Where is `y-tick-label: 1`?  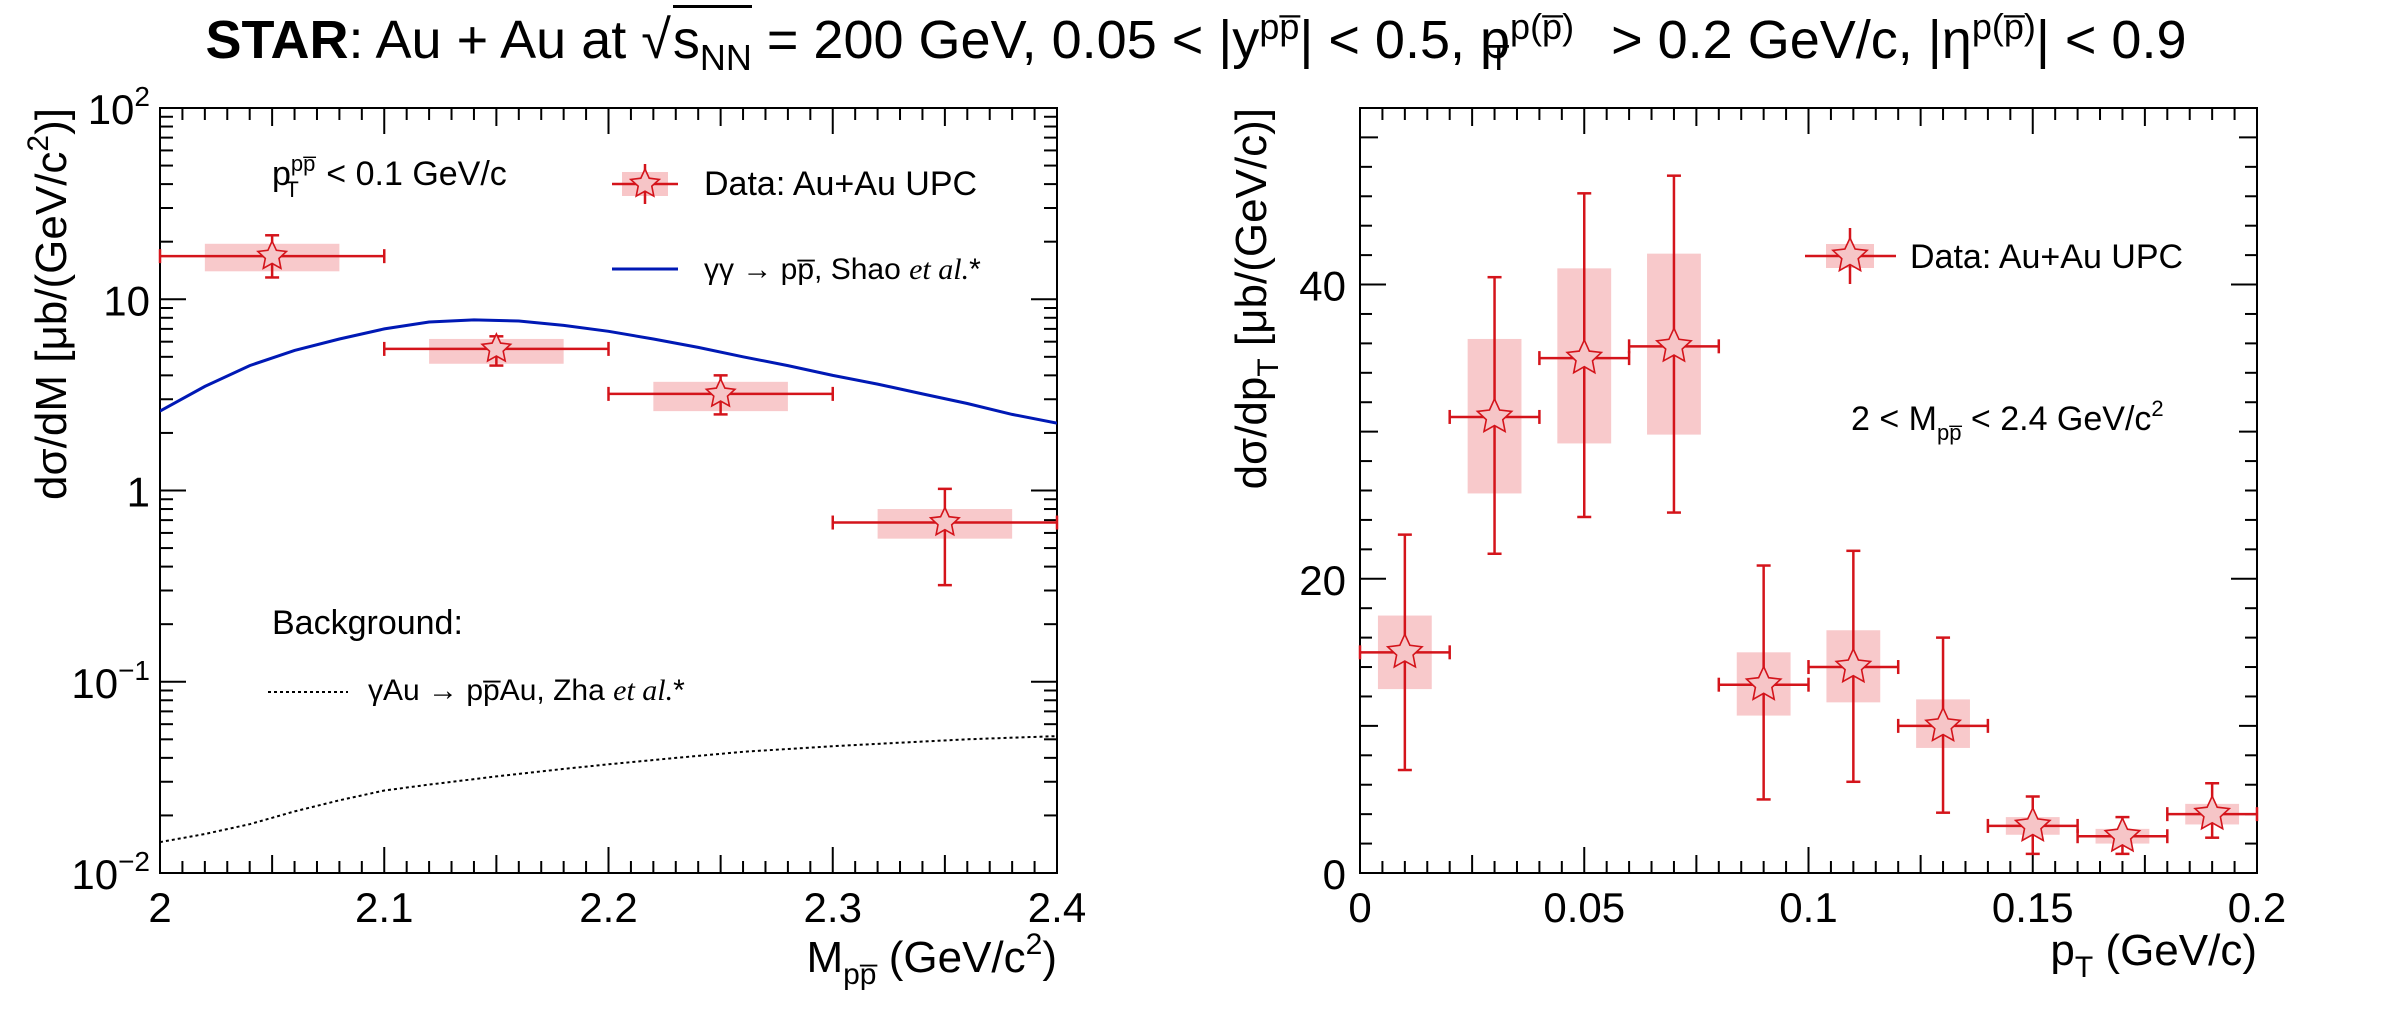 y-tick-label: 1 is located at coordinates (138, 492).